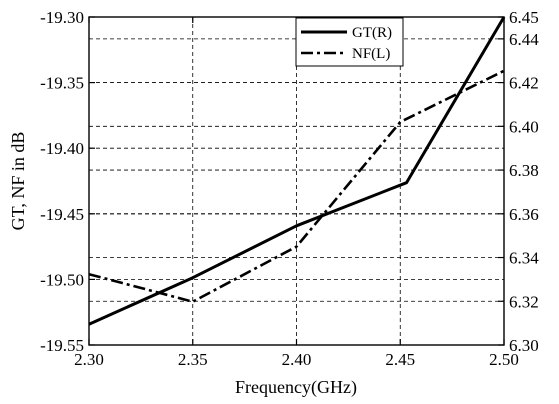 This screenshot has height=404, width=559. What do you see at coordinates (400, 359) in the screenshot?
I see `x-tick-label: 2.45` at bounding box center [400, 359].